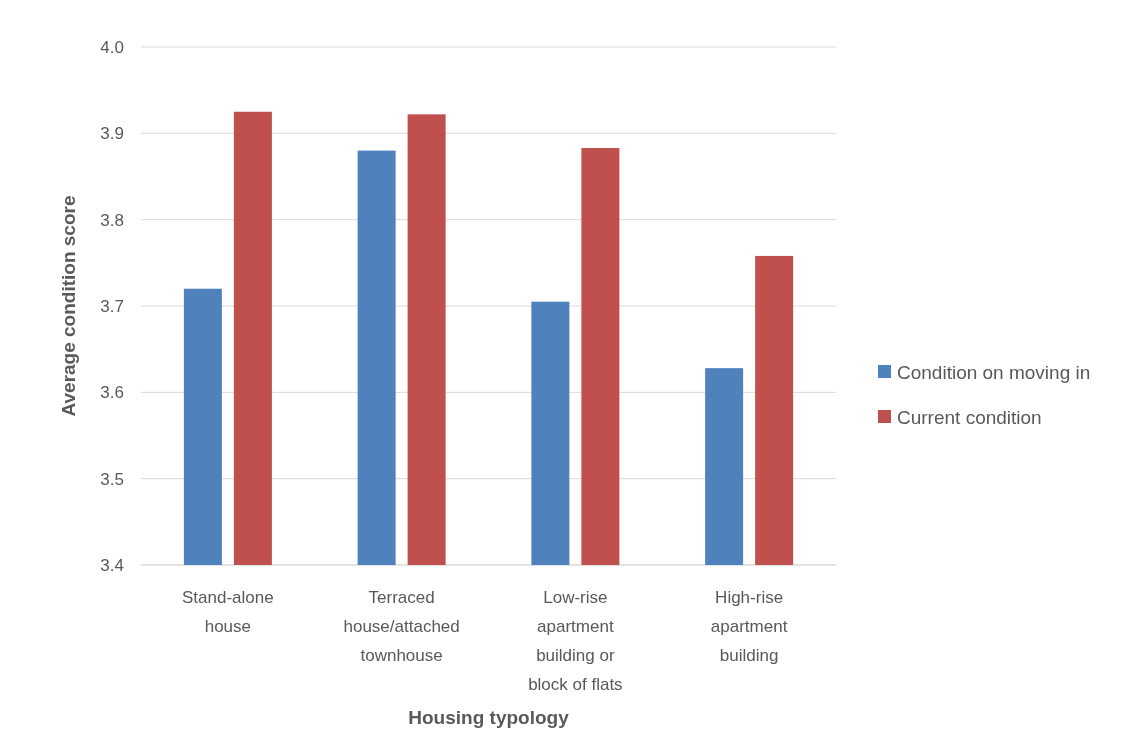  What do you see at coordinates (994, 372) in the screenshot?
I see `legend-label: Condition on moving in` at bounding box center [994, 372].